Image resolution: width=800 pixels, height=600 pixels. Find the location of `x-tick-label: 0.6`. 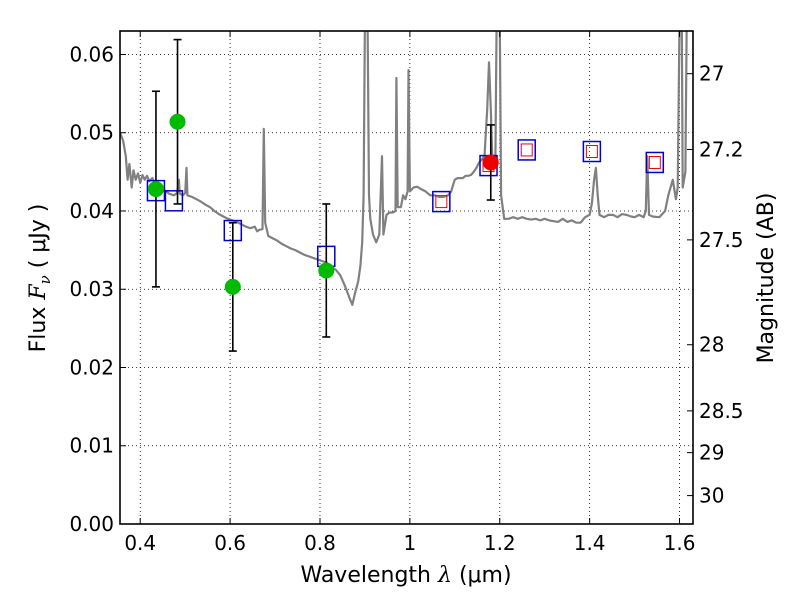

x-tick-label: 0.6 is located at coordinates (230, 543).